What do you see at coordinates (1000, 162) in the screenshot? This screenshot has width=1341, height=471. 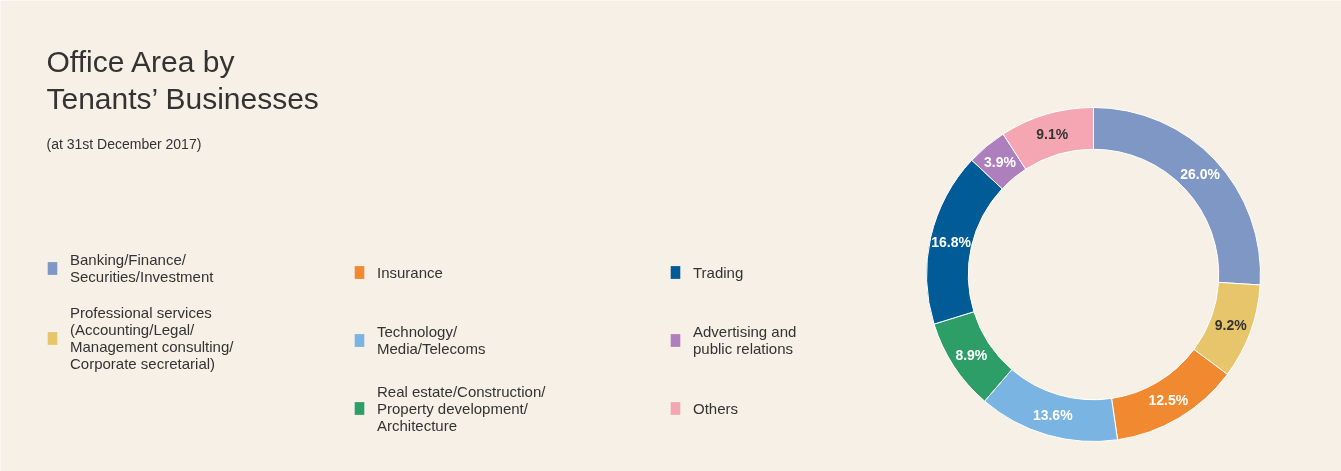 I see `data-label: 3.9%` at bounding box center [1000, 162].